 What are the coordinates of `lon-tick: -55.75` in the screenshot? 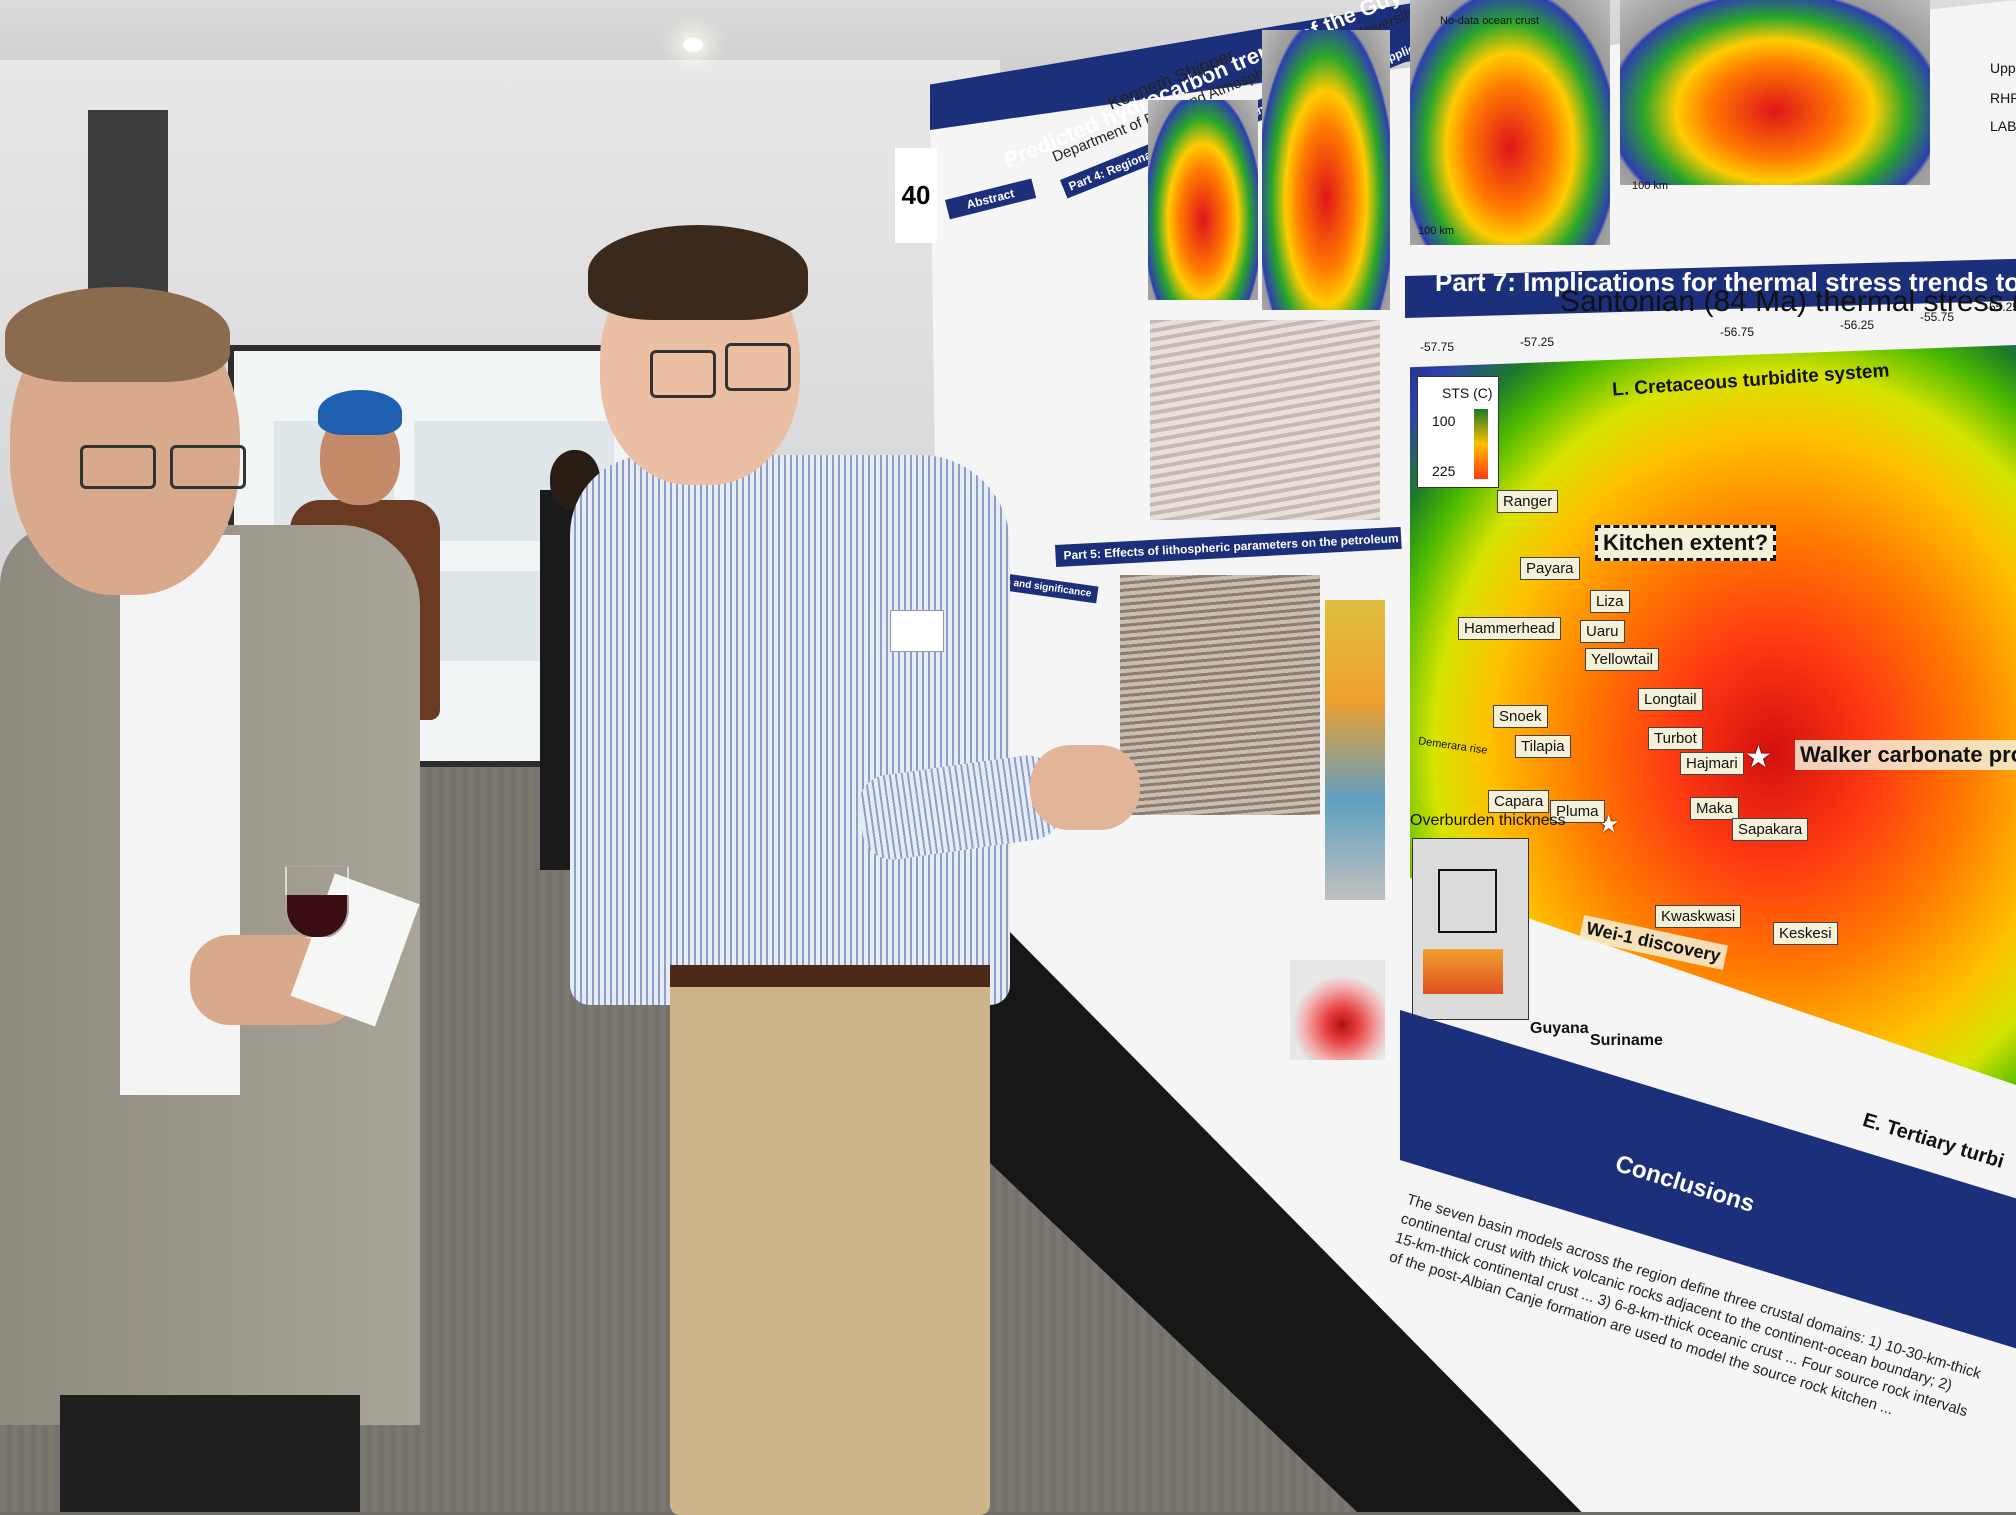 It's located at (1937, 317).